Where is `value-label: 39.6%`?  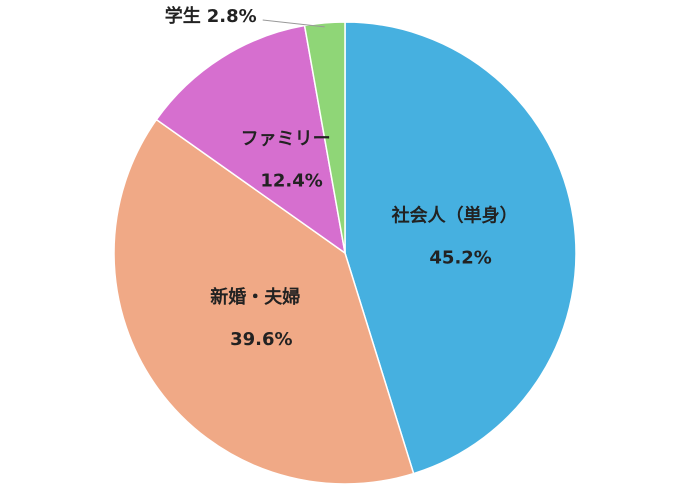 value-label: 39.6% is located at coordinates (261, 339).